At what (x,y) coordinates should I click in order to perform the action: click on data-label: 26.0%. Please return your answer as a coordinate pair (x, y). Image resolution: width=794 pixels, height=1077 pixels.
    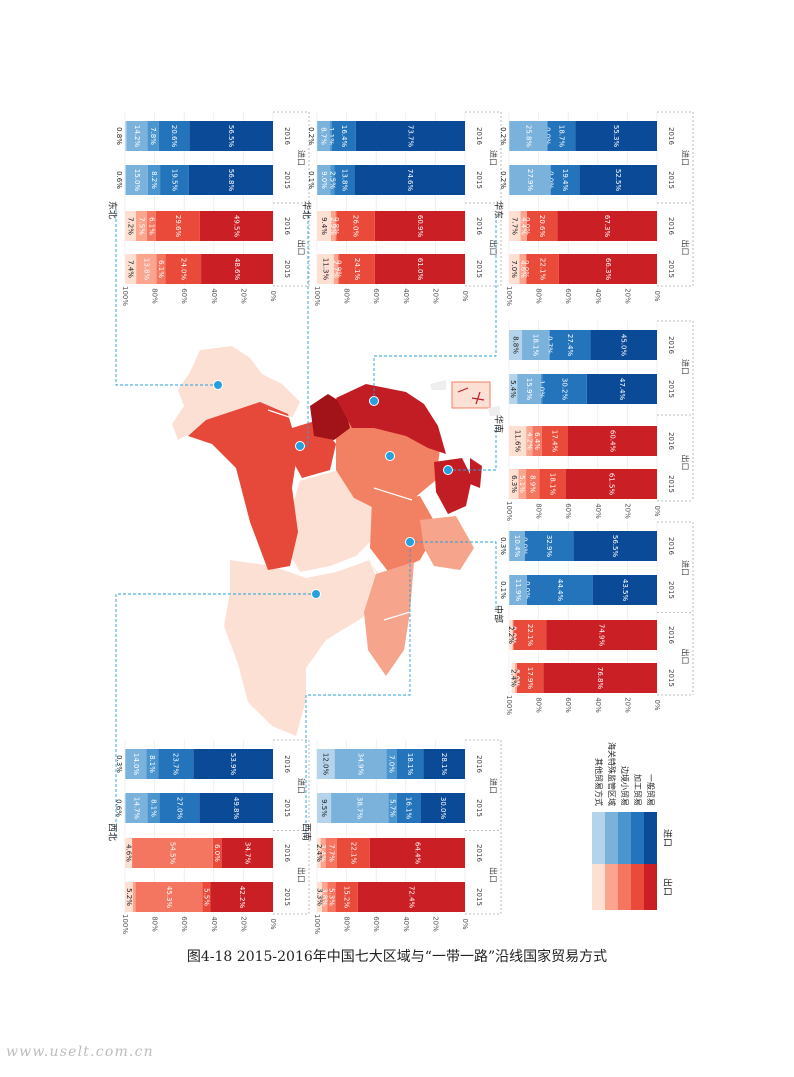
    Looking at the image, I should click on (356, 226).